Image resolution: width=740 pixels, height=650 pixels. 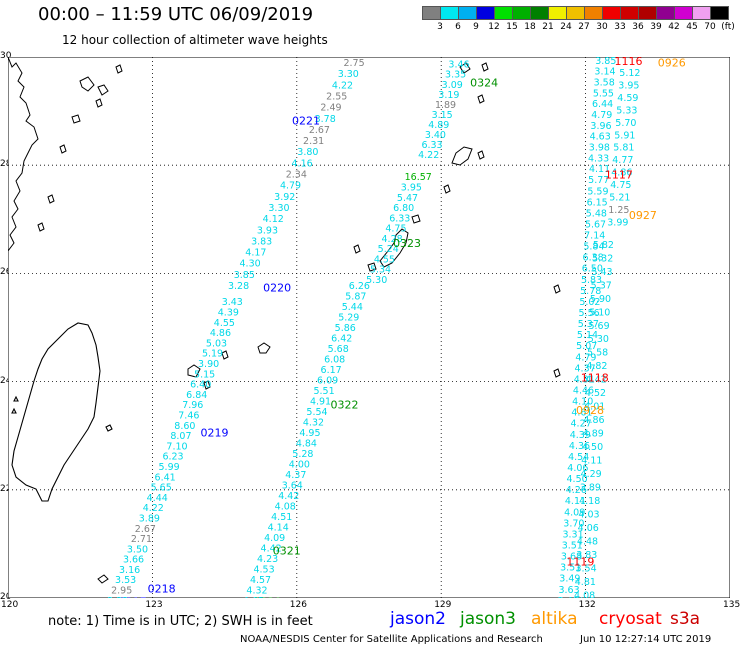 I want to click on wave-height-value: 3.09, so click(x=452, y=85).